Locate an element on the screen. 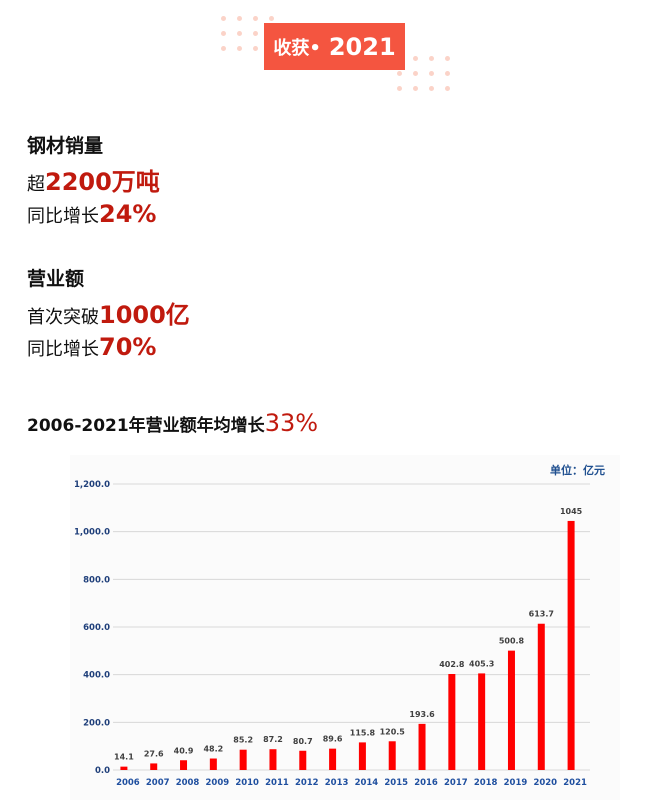 The width and height of the screenshot is (660, 806). data-label: 500.8 is located at coordinates (512, 641).